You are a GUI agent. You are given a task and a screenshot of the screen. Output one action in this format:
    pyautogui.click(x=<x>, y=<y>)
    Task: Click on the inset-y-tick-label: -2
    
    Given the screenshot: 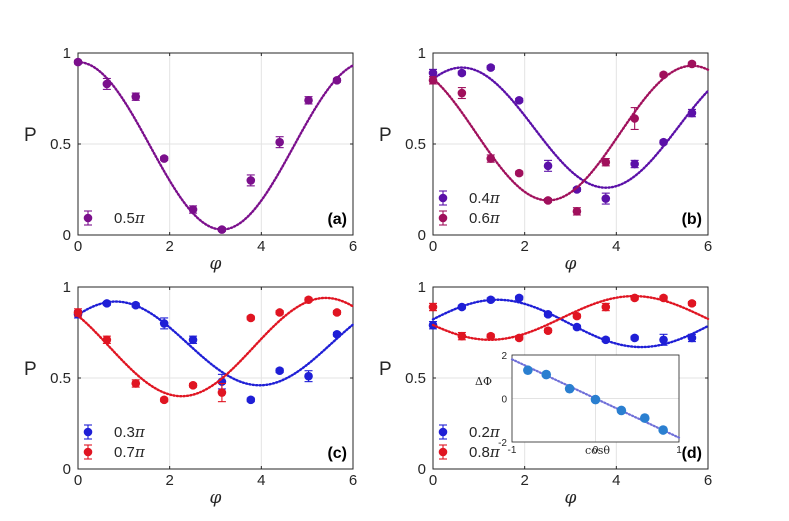 What is the action you would take?
    pyautogui.click(x=502, y=443)
    